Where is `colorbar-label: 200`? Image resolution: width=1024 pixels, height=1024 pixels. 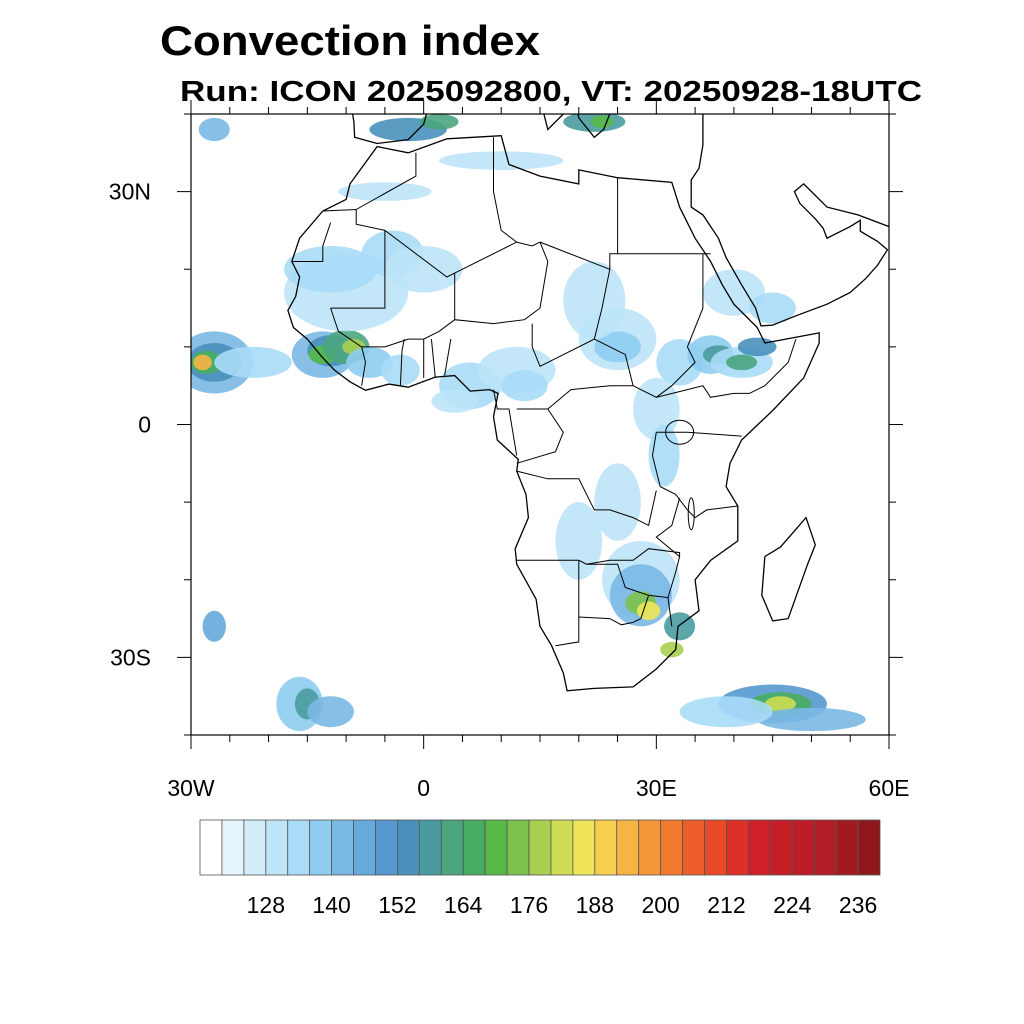 colorbar-label: 200 is located at coordinates (660, 905).